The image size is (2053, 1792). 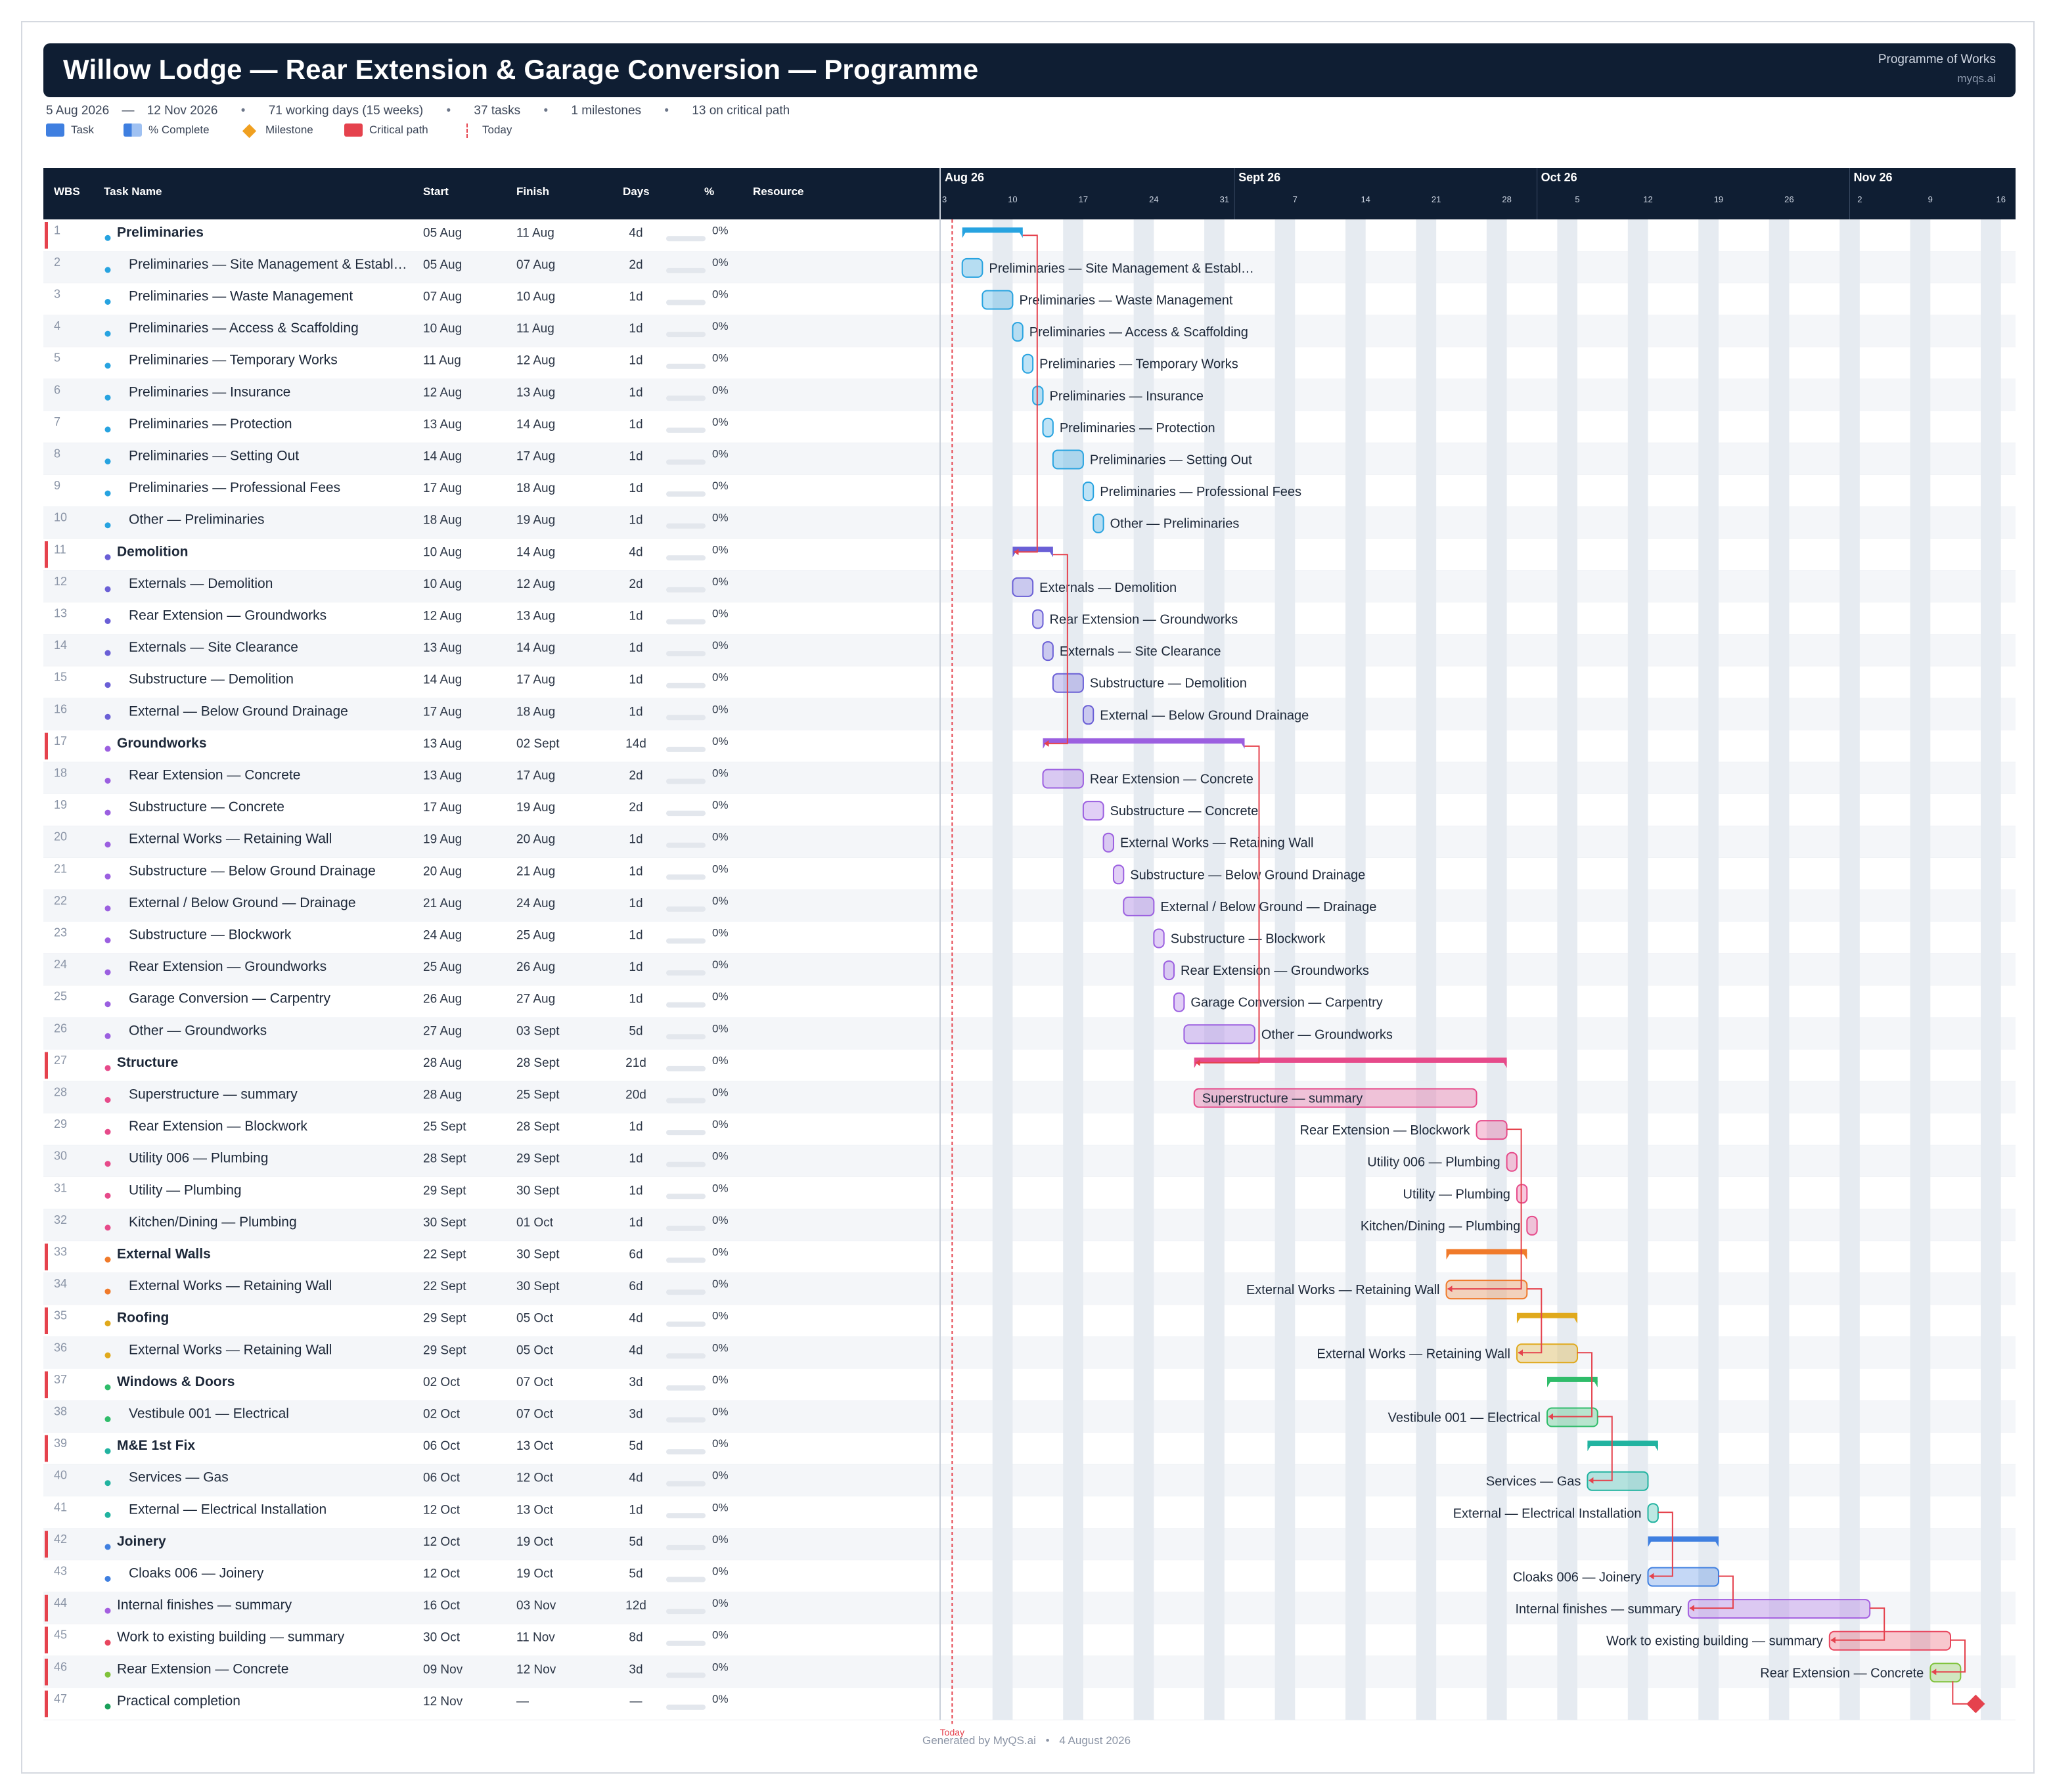 I want to click on week-tick-label: 2, so click(x=1859, y=199).